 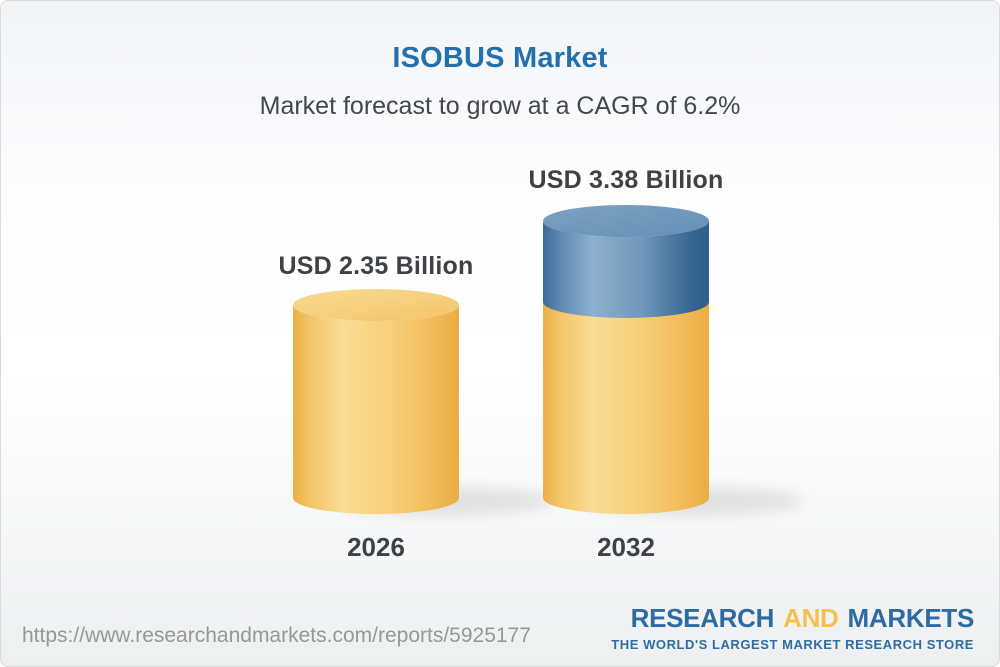 What do you see at coordinates (376, 401) in the screenshot?
I see `cylinder-2026` at bounding box center [376, 401].